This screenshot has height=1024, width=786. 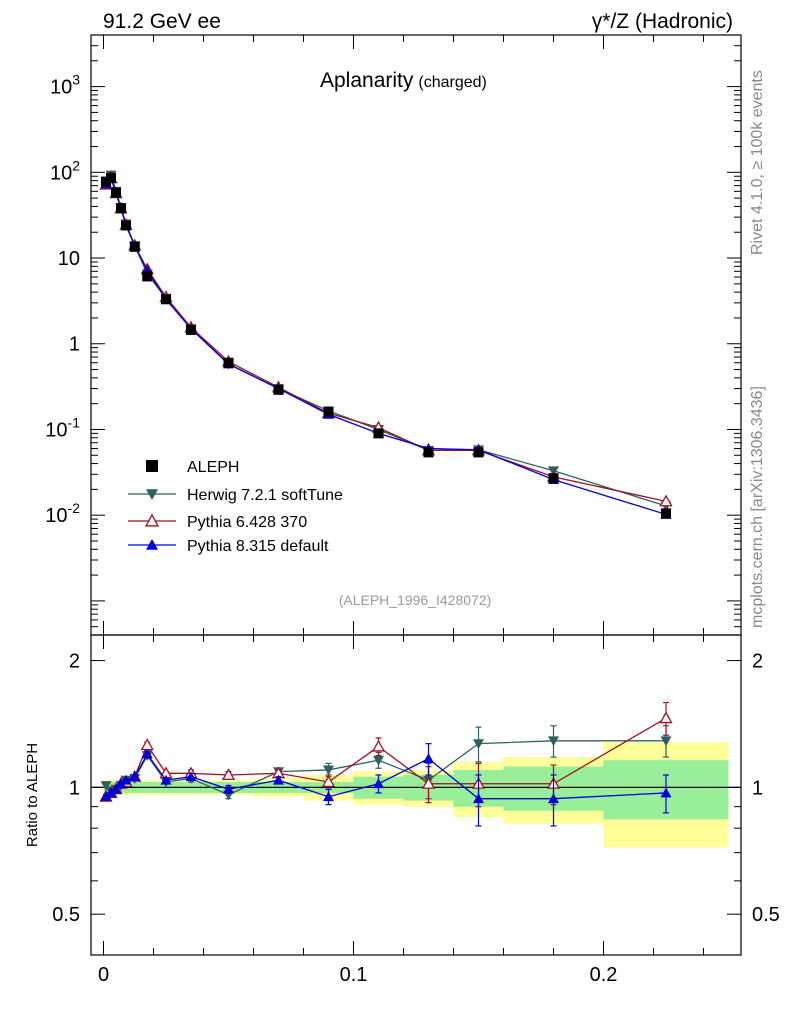 I want to click on x-tick-label: 0.1, so click(x=354, y=975).